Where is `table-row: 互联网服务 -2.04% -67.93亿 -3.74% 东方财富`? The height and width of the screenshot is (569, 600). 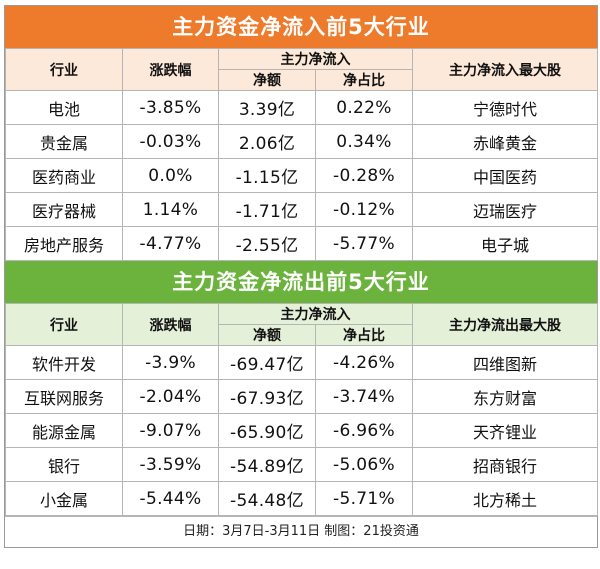
table-row: 互联网服务 -2.04% -67.93亿 -3.74% 东方财富 is located at coordinates (301, 396).